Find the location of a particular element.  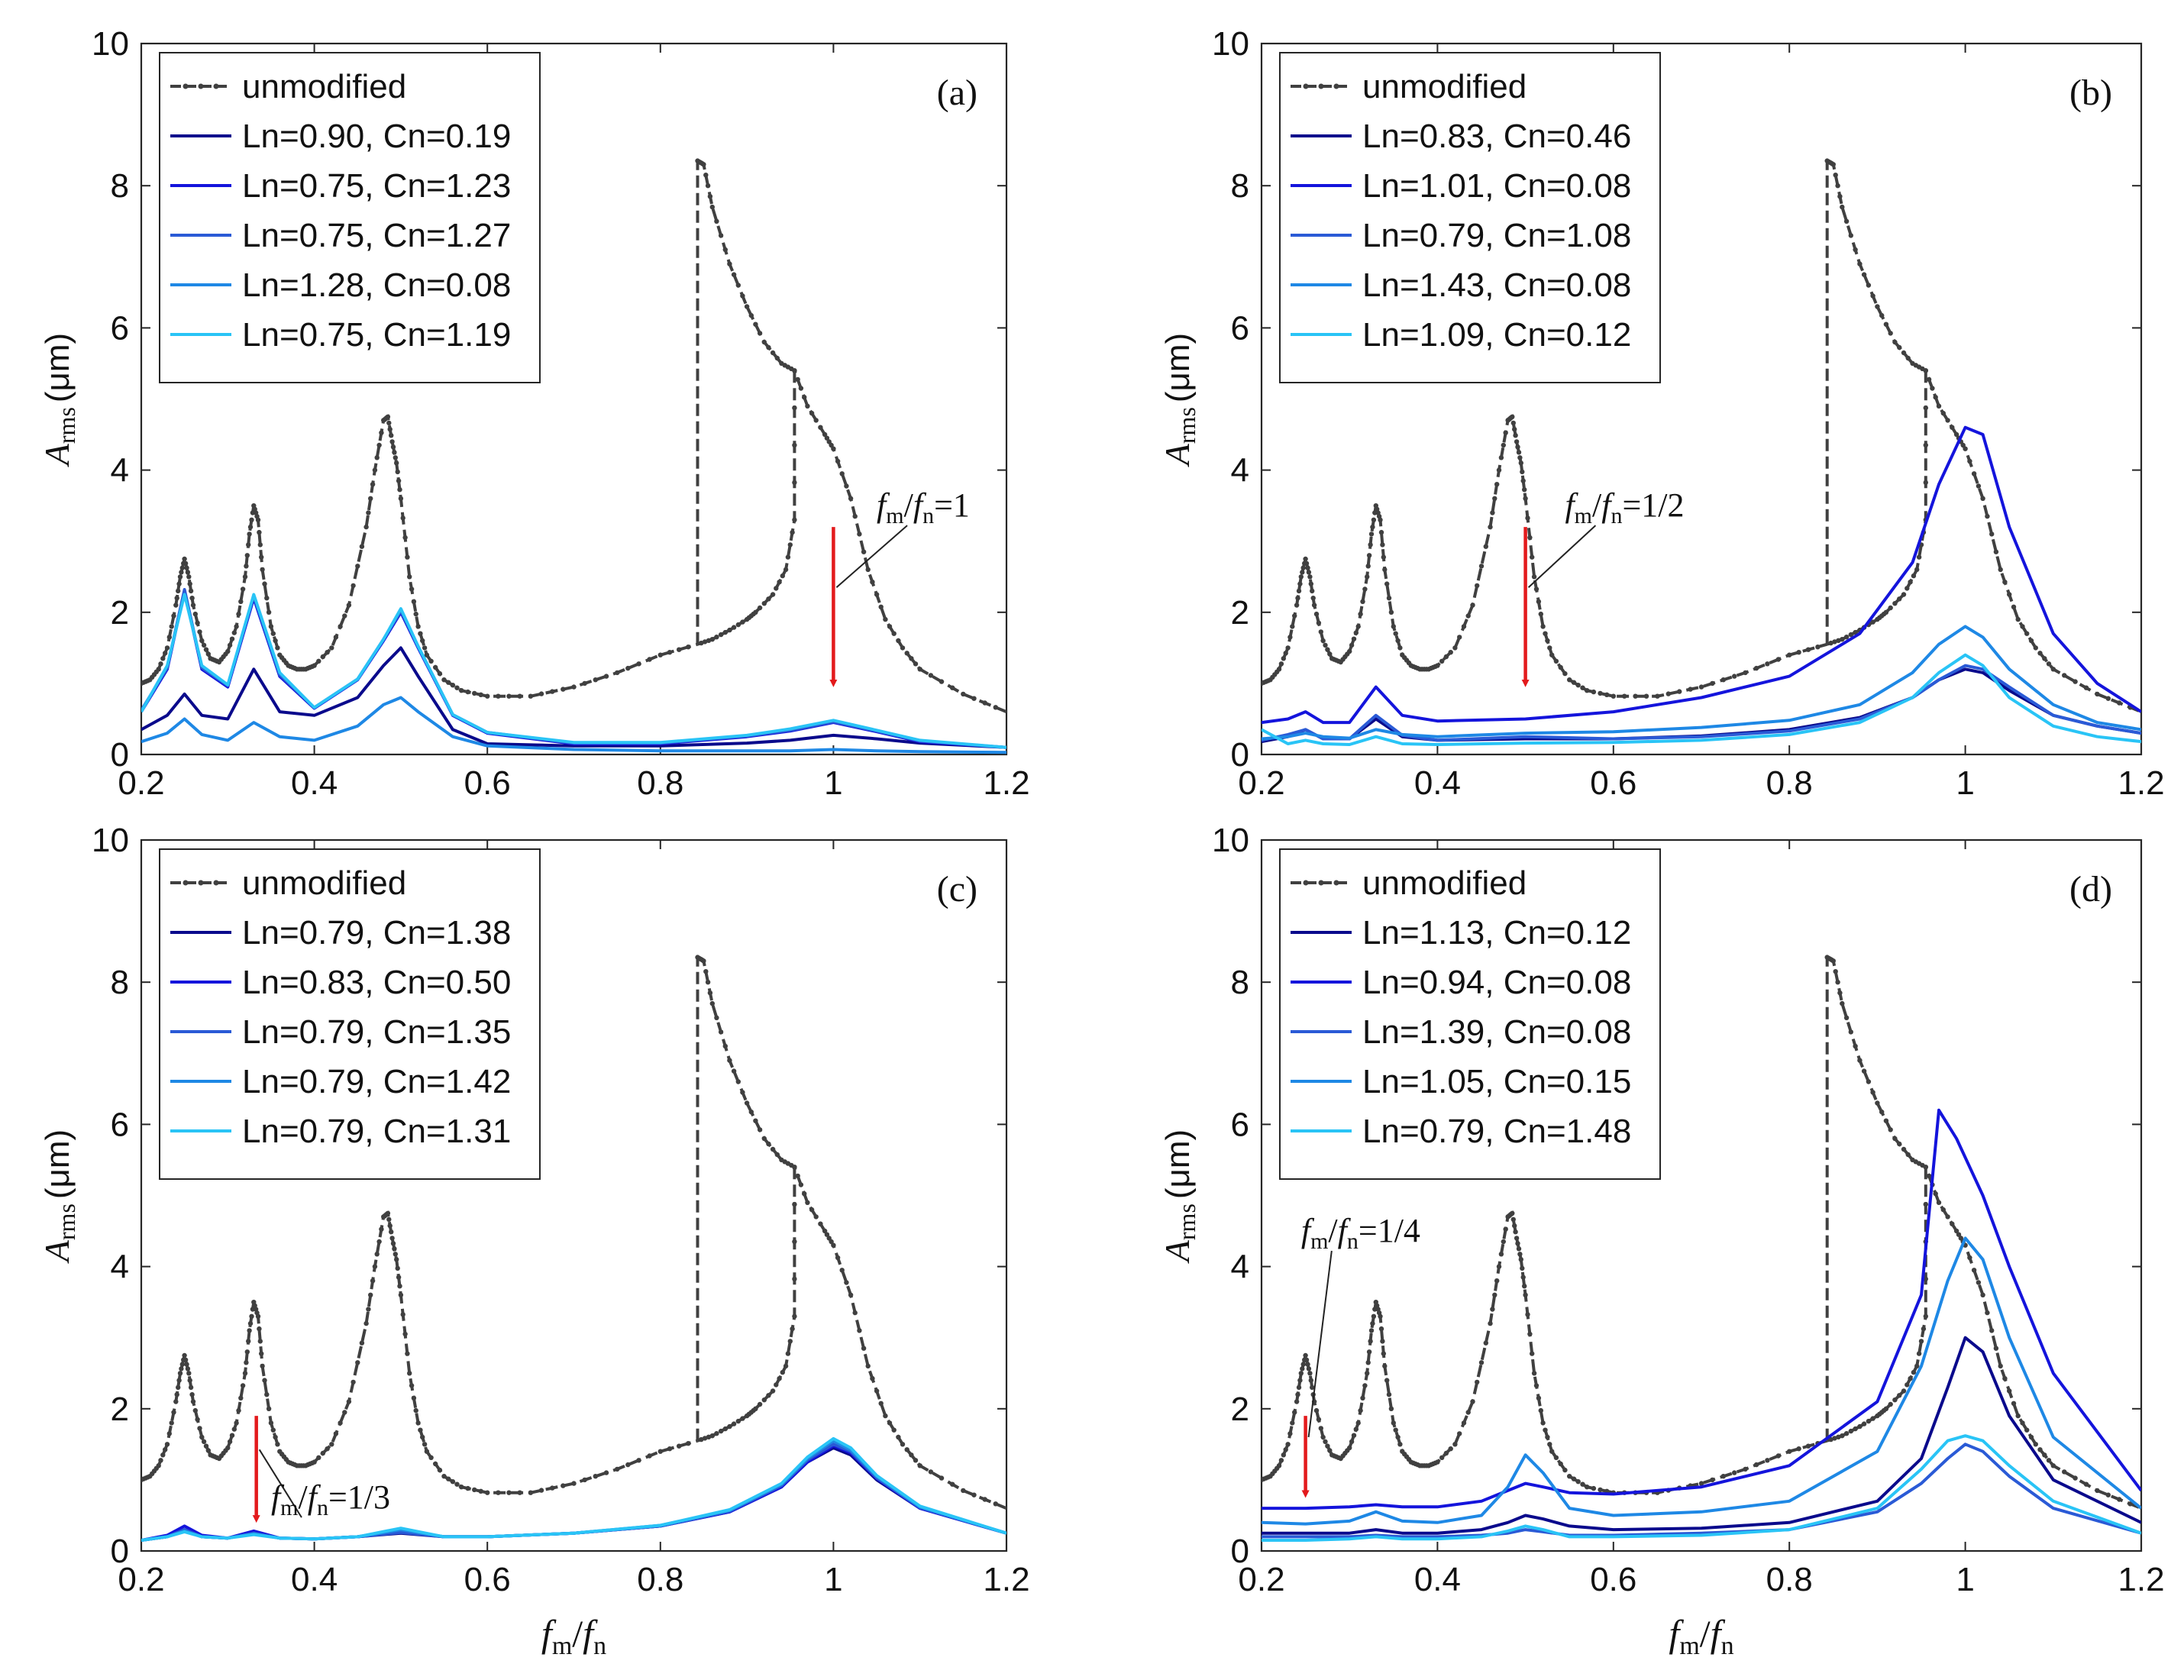

x-axis-label: fm/fn is located at coordinates (574, 1636).